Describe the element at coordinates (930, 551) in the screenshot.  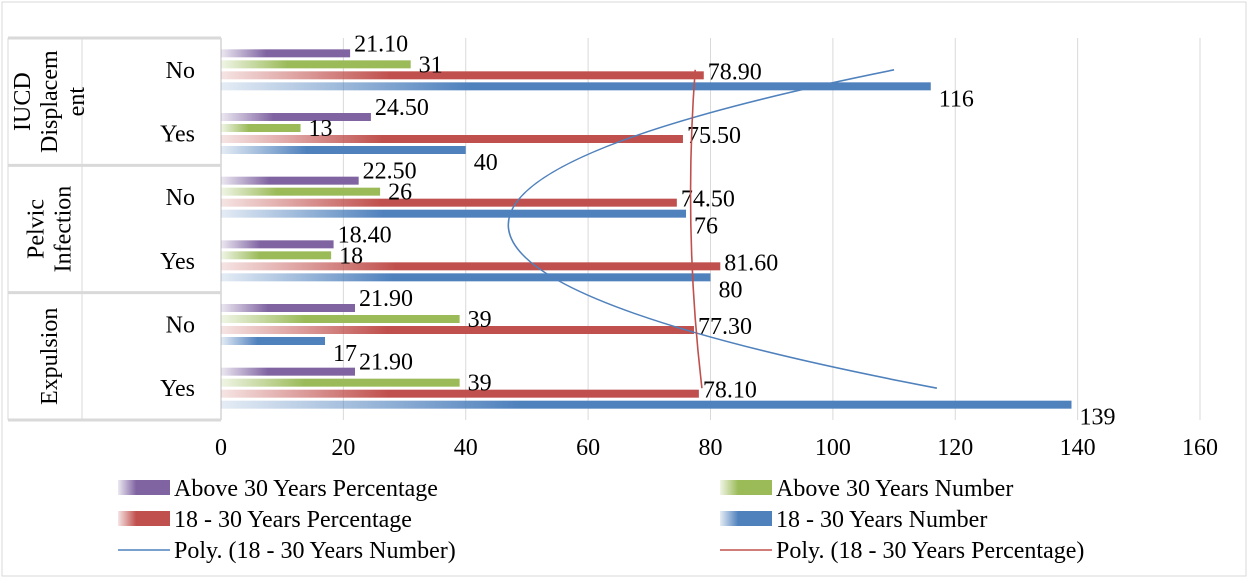
I see `legend-label-poly-18-30-years-percentage: Poly. (18 - 30 Years Percentage)` at that location.